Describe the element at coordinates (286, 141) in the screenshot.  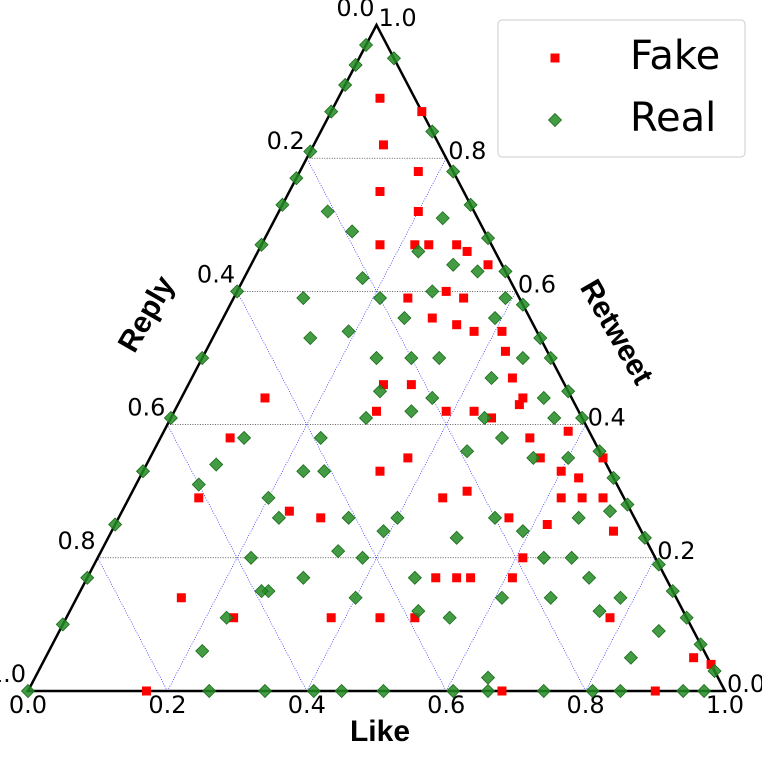
I see `reply-tick-label: 0.2` at that location.